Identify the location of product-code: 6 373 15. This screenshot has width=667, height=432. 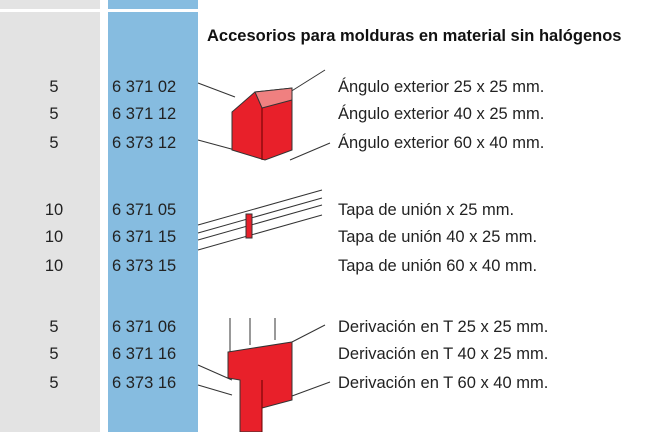
(144, 266).